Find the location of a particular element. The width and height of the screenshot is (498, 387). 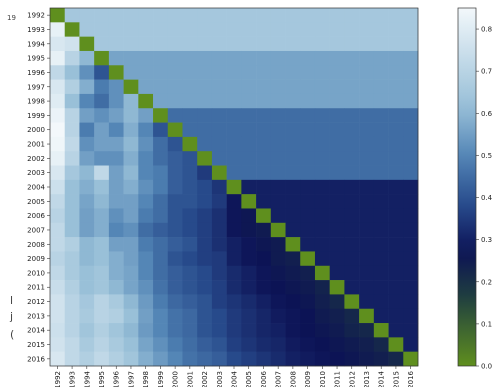

colorbar-tick-label: 0.4 is located at coordinates (487, 198).